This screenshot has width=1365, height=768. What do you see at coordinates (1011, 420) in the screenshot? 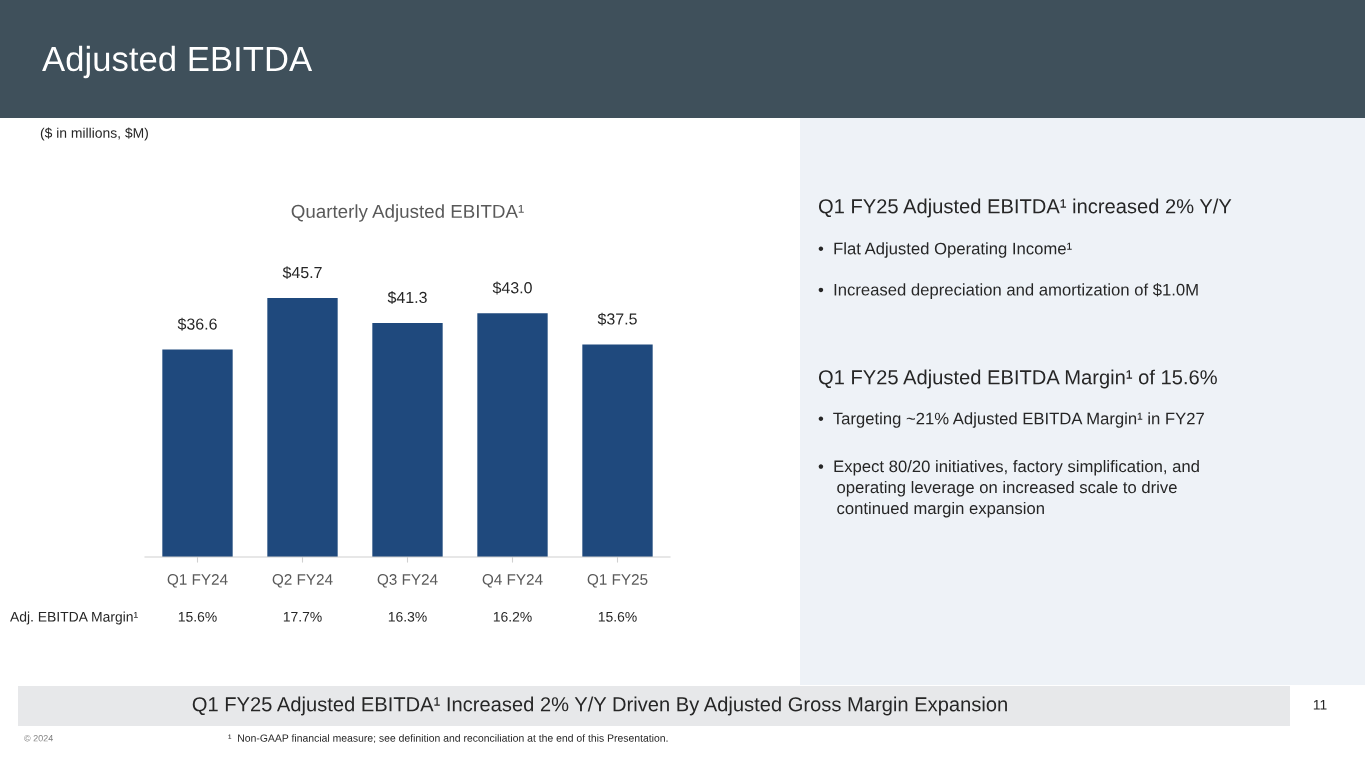
I see `text: • Targeting ~21% Adjusted EBITDA Margin¹ in FY27` at bounding box center [1011, 420].